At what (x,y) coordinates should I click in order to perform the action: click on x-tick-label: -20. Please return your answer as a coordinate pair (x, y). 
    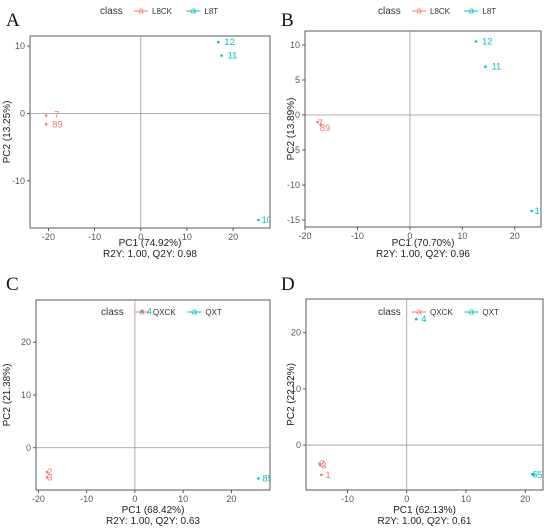
    Looking at the image, I should click on (38, 499).